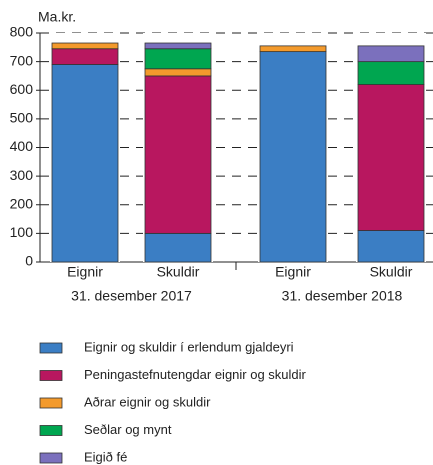 Image resolution: width=433 pixels, height=465 pixels. I want to click on y-tick-label: 300, so click(22, 175).